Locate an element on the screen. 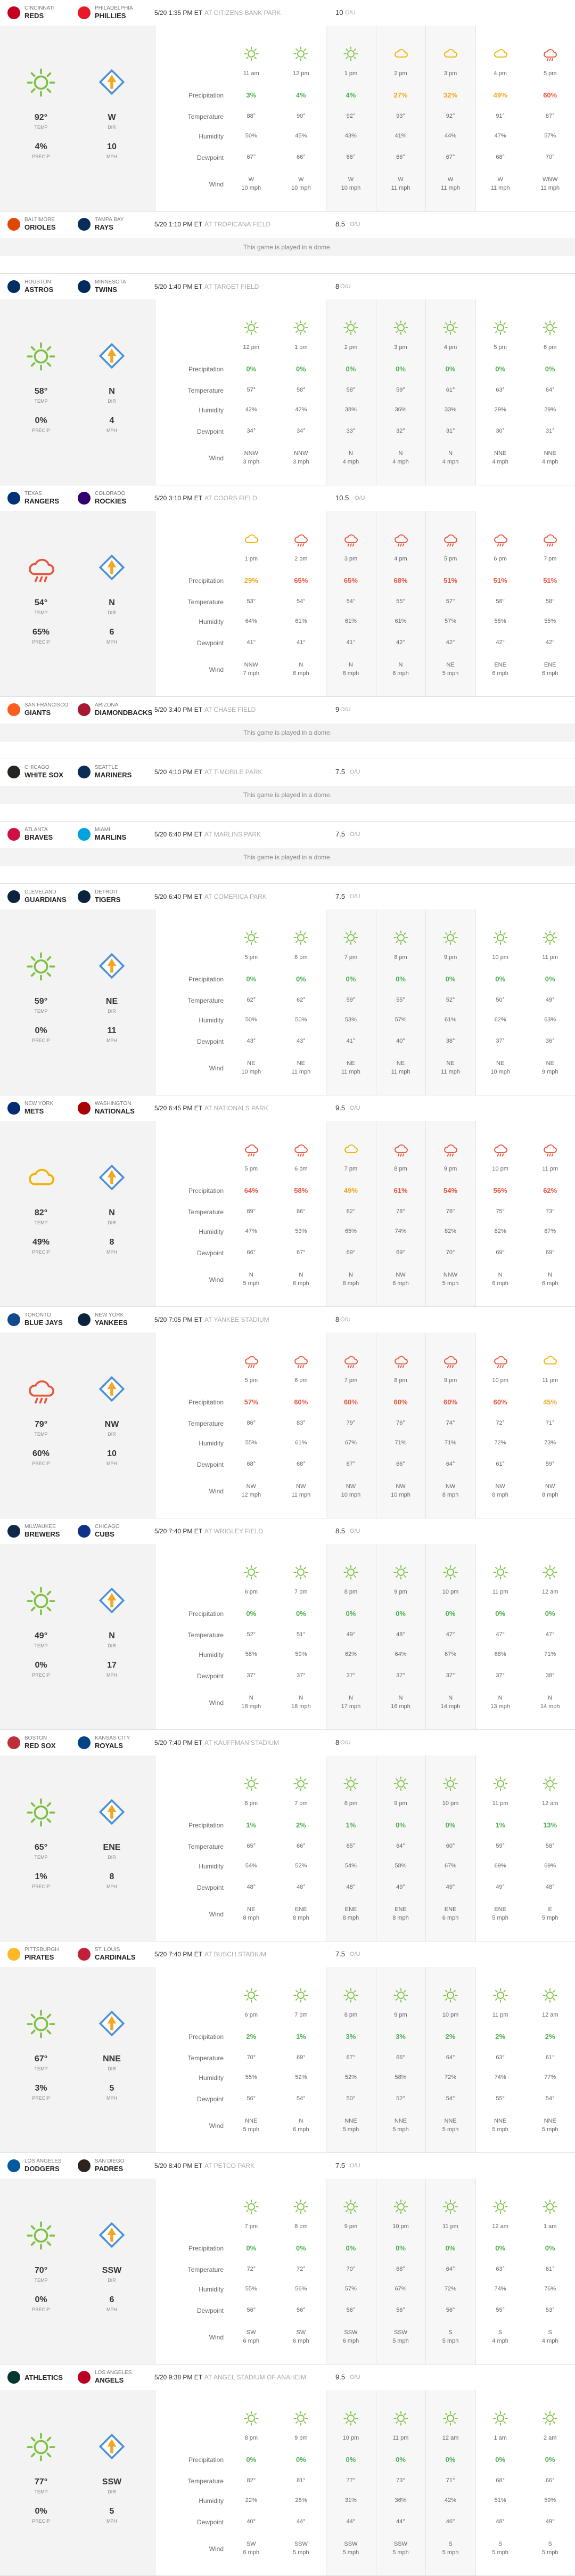 Image resolution: width=575 pixels, height=2576 pixels. humidity-value: 42% is located at coordinates (251, 410).